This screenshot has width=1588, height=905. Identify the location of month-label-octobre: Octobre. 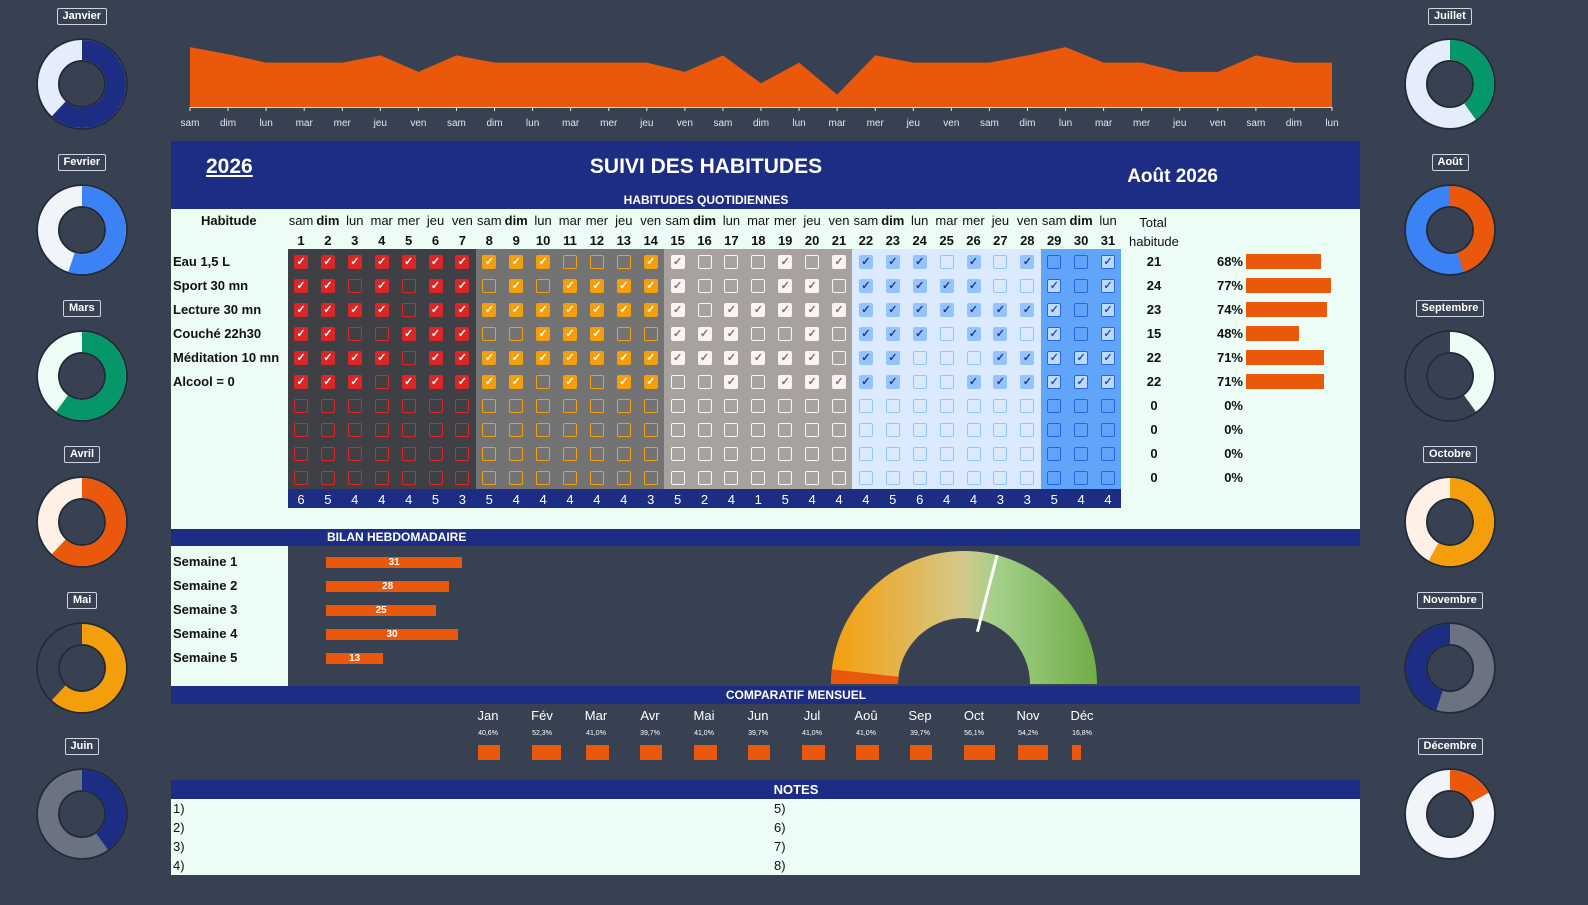
(1450, 454).